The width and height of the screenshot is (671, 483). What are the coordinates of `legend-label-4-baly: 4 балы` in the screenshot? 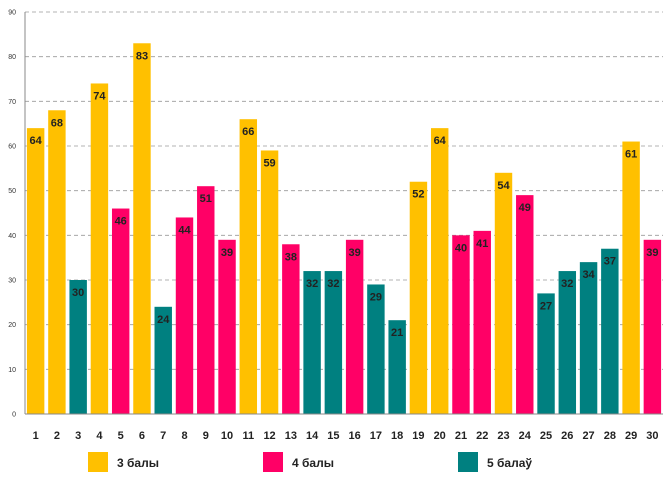 It's located at (313, 463).